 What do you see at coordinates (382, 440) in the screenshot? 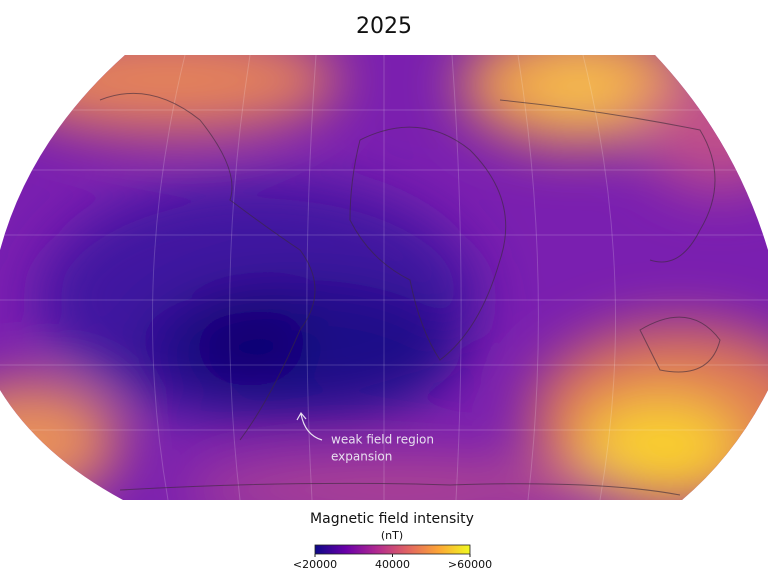
I see `annotation: weak field region` at bounding box center [382, 440].